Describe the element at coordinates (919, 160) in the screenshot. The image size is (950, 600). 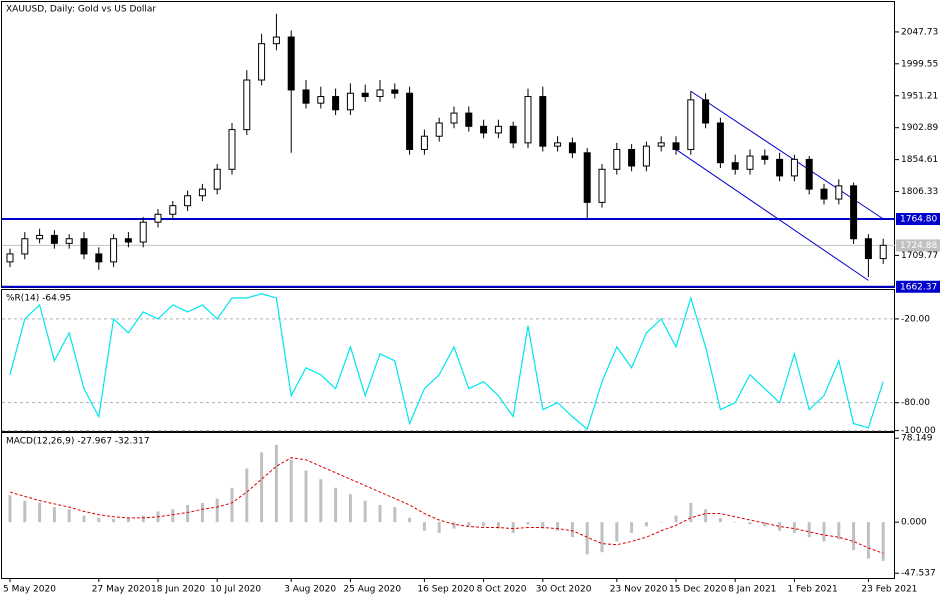
I see `y-tick-label: 1854.61` at that location.